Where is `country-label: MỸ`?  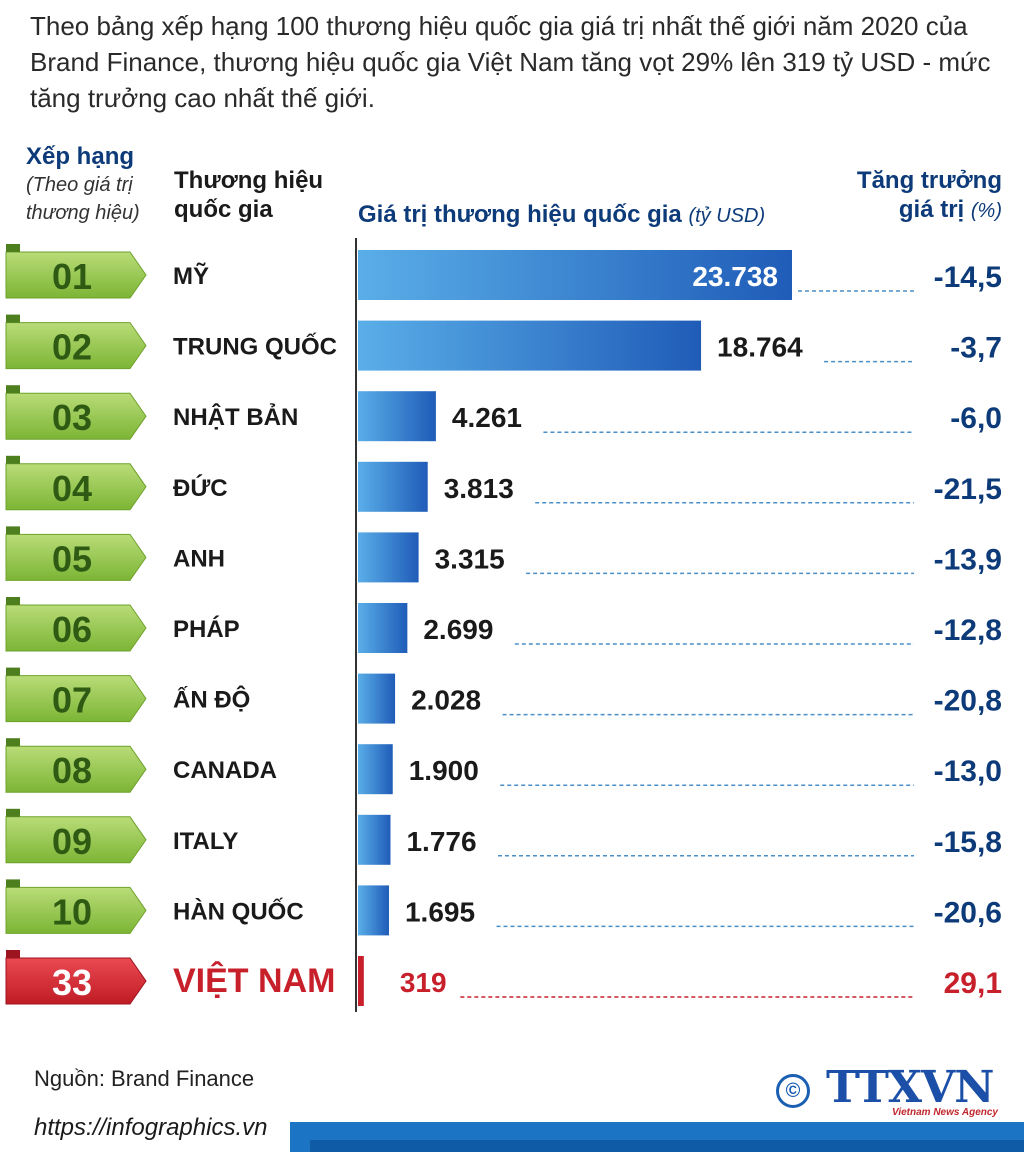 country-label: MỸ is located at coordinates (191, 276).